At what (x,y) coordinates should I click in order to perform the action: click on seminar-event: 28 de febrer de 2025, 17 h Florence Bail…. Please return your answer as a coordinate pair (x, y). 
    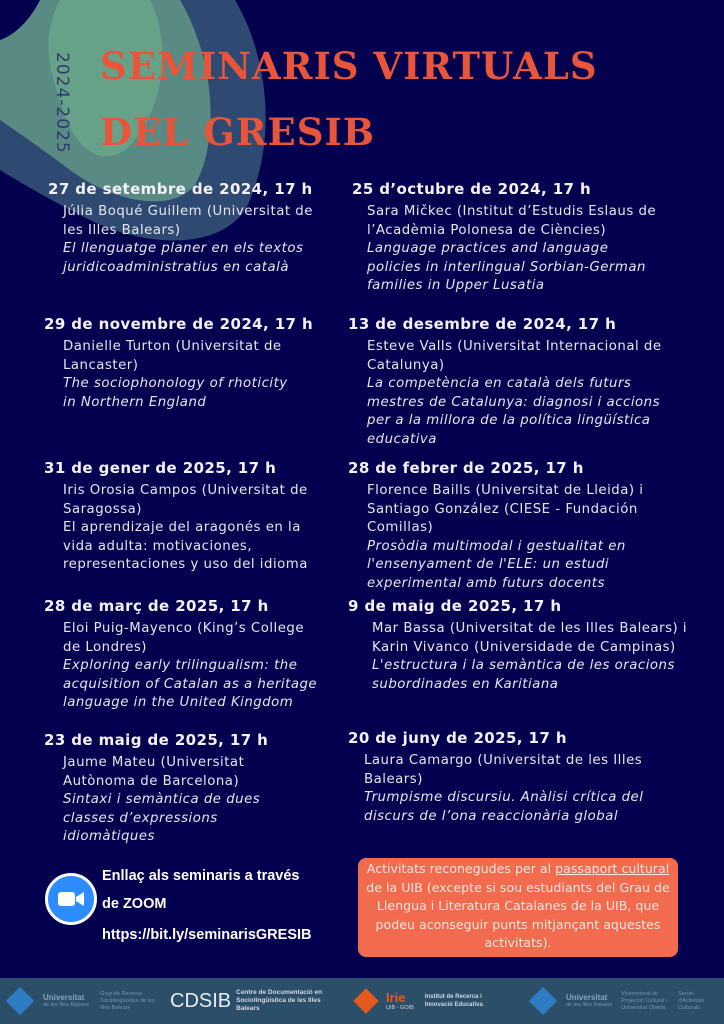
    Looking at the image, I should click on (518, 526).